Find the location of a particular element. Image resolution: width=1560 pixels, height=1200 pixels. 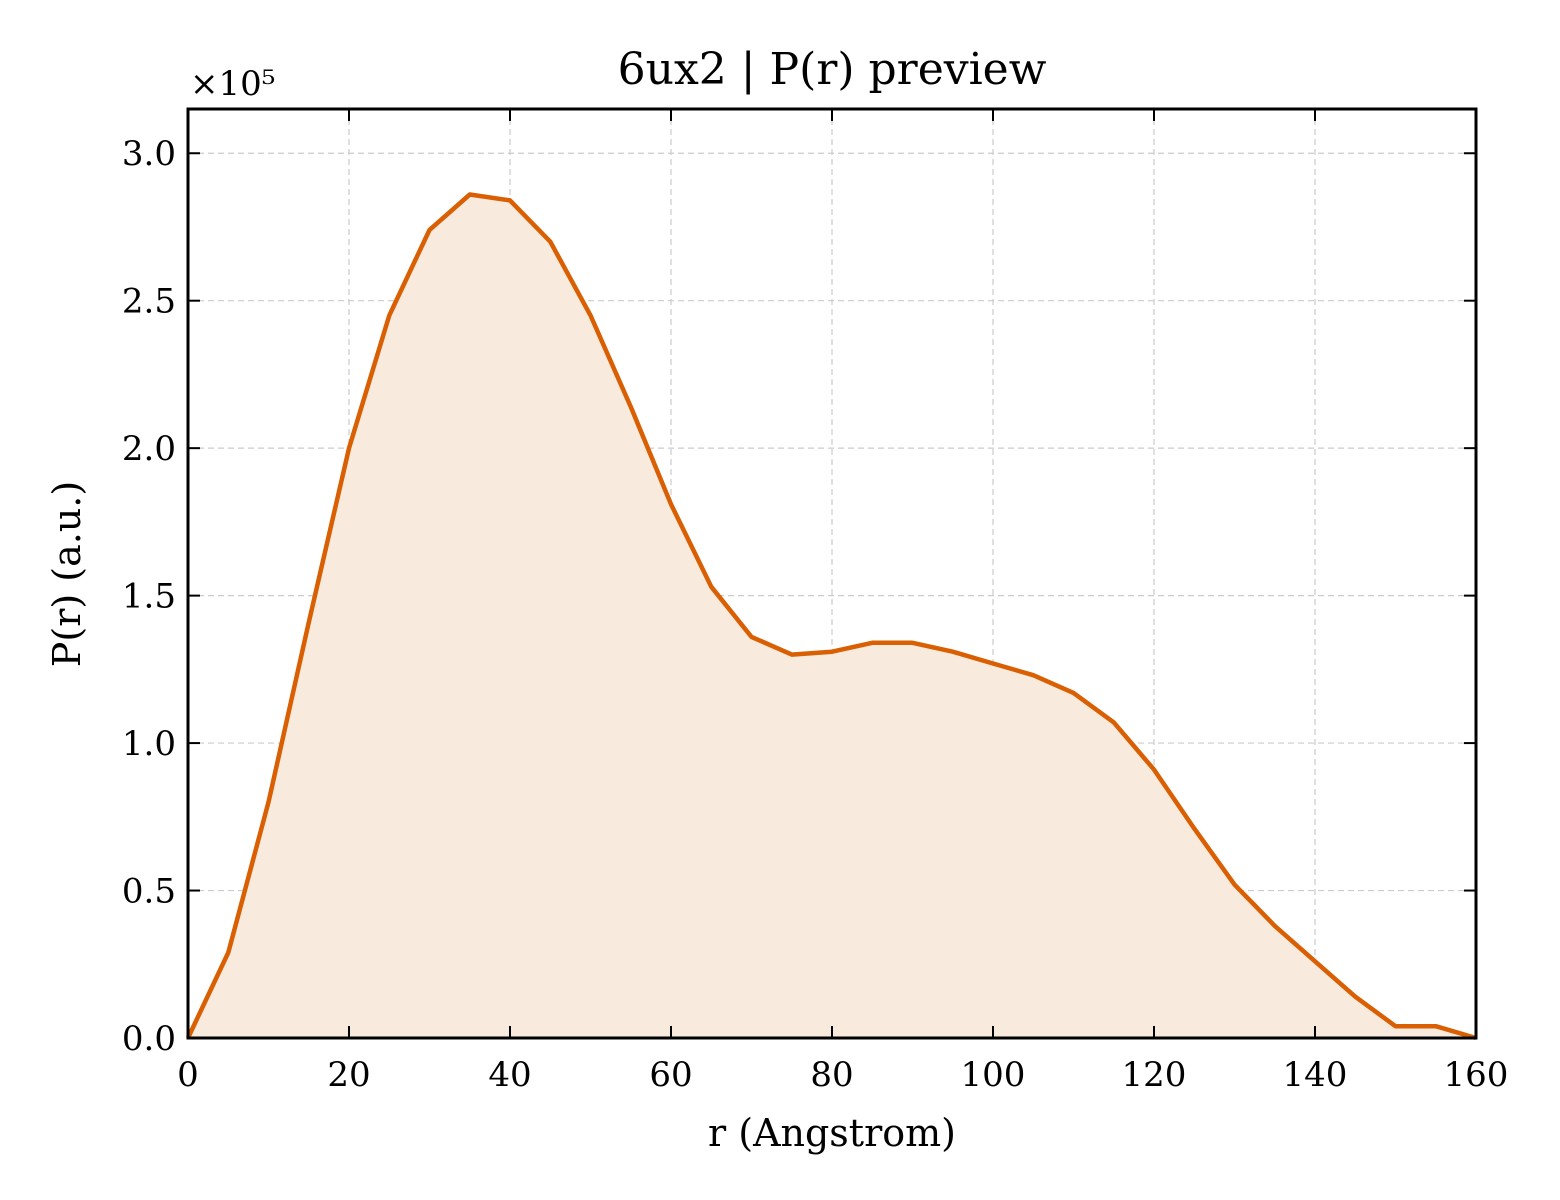

y-tick-label: 0.5 is located at coordinates (149, 892).